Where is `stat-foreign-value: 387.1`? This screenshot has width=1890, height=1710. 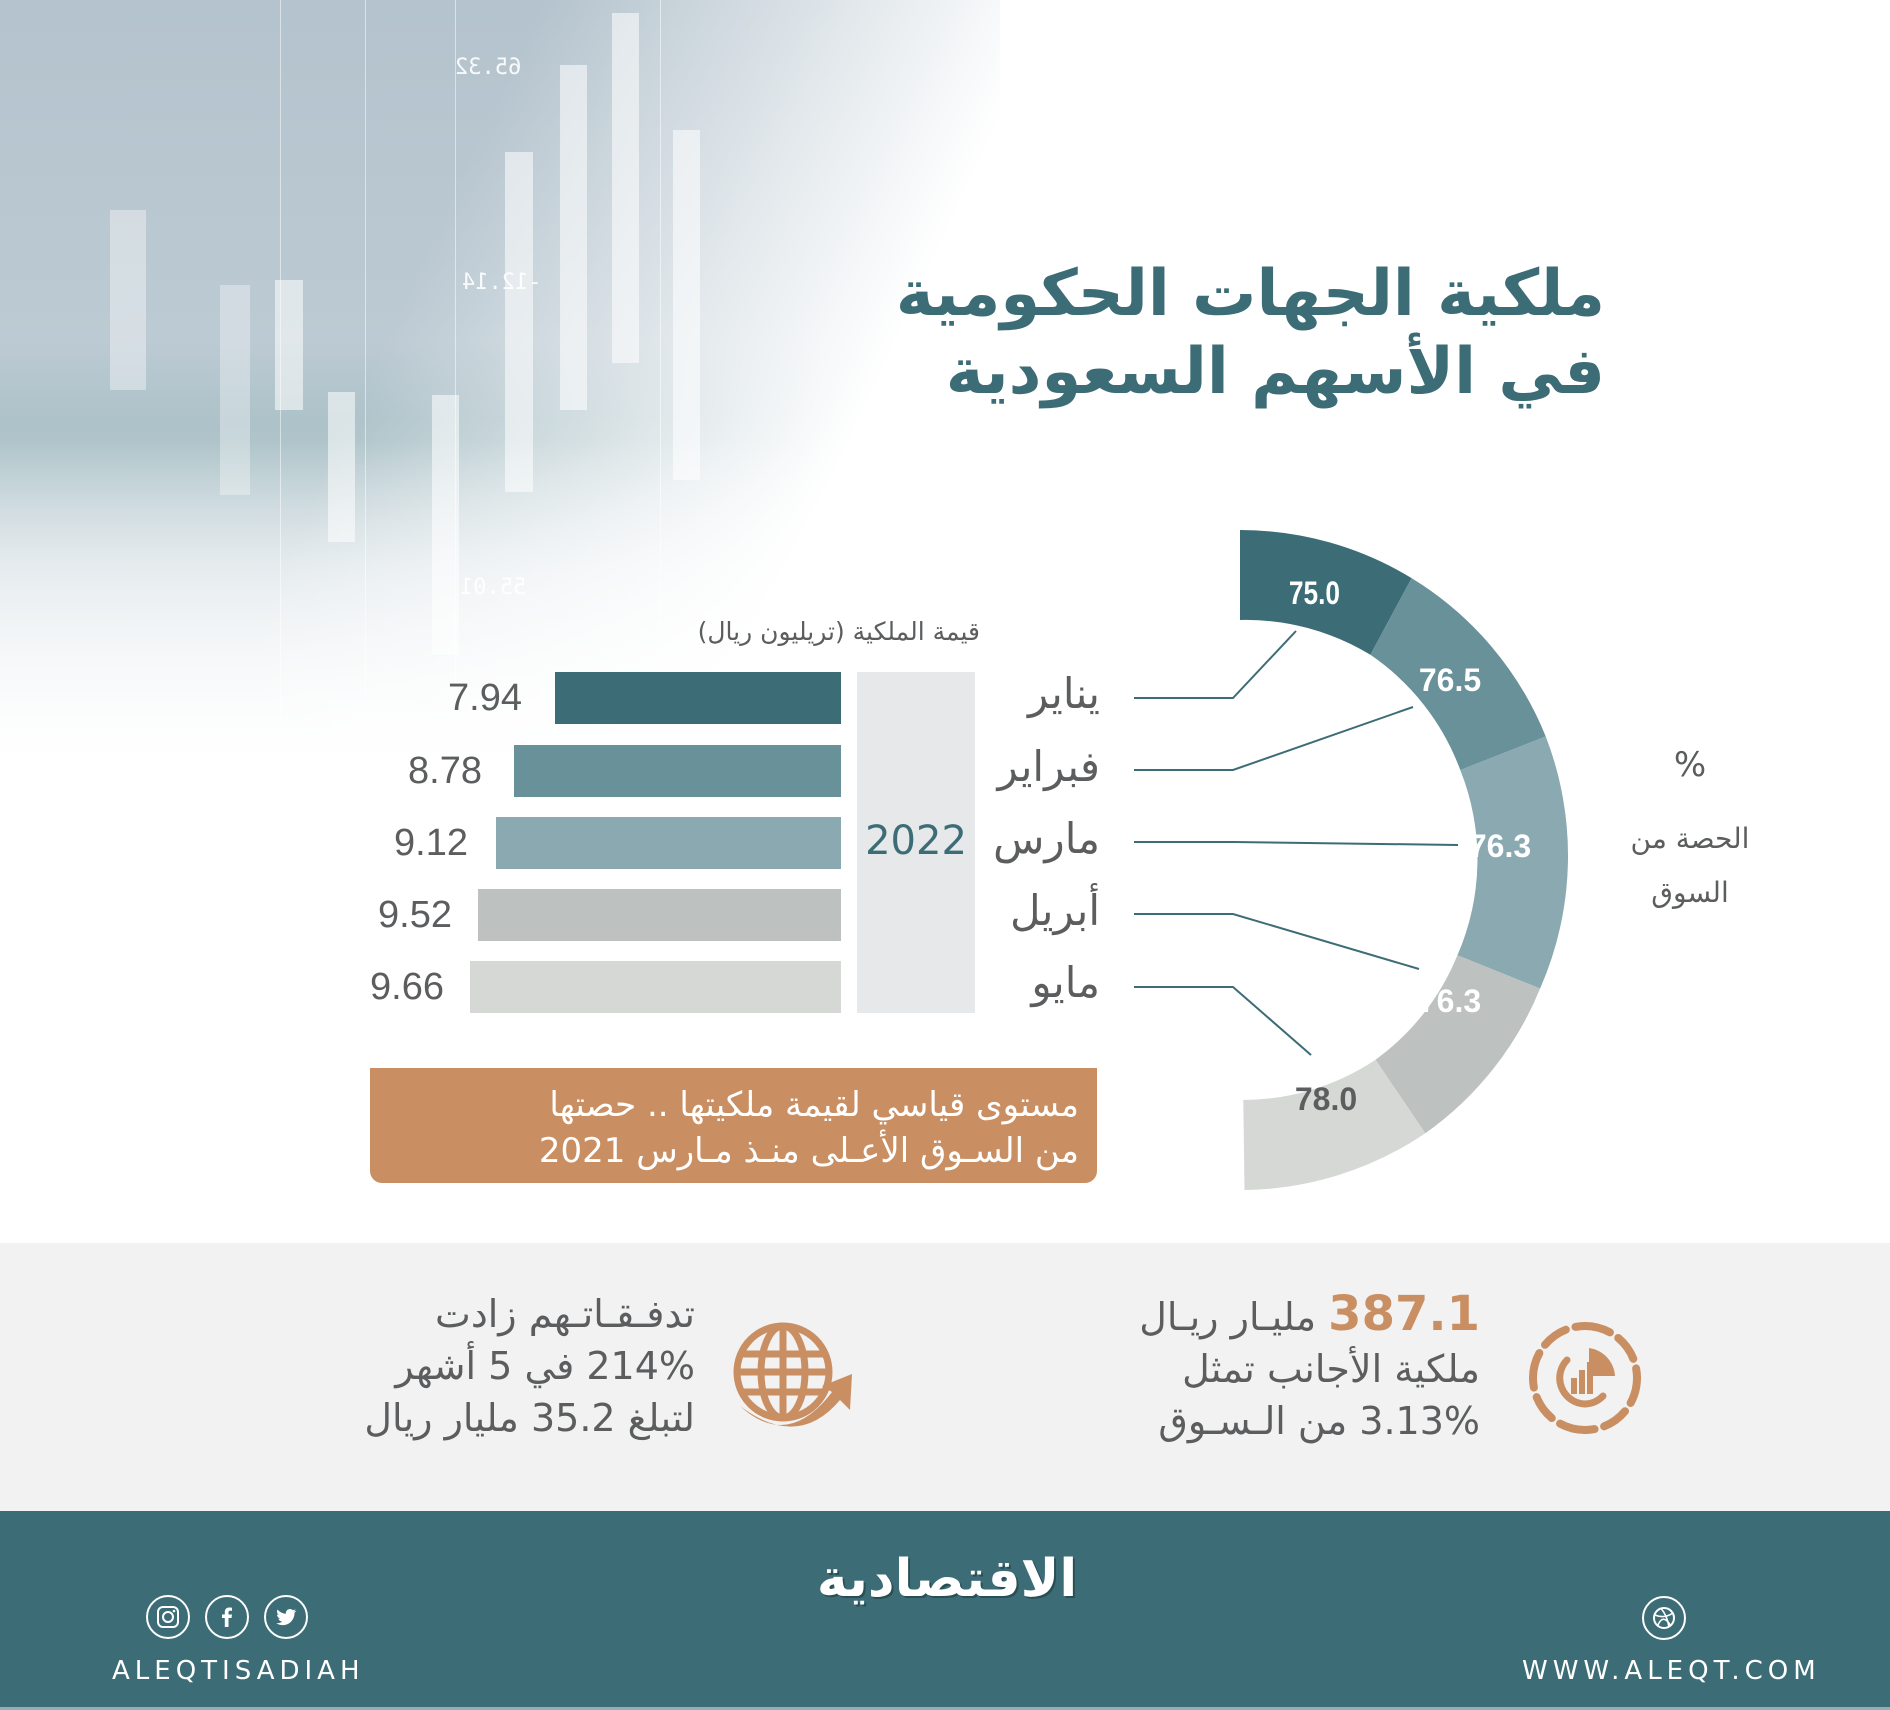 stat-foreign-value: 387.1 is located at coordinates (1404, 1314).